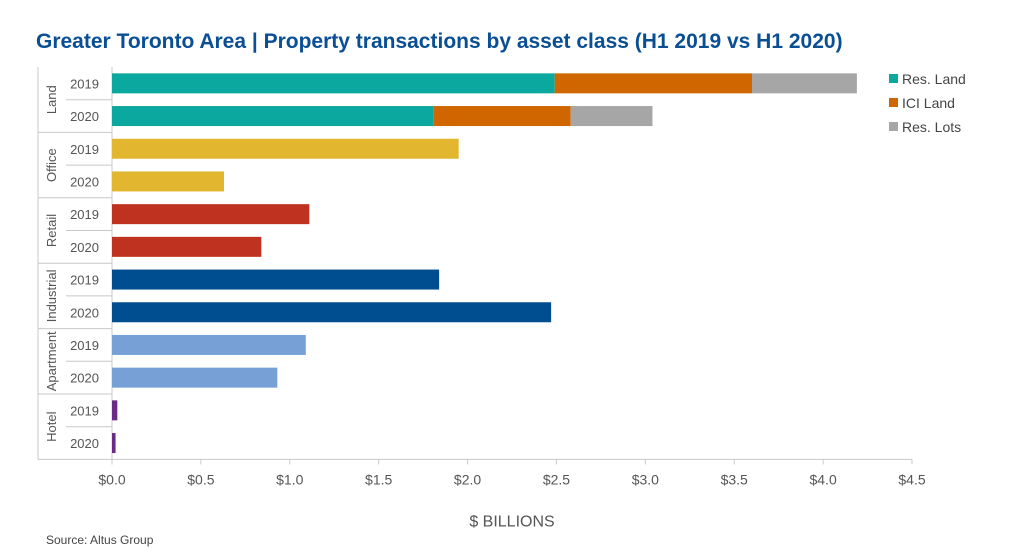 This screenshot has width=1024, height=559. What do you see at coordinates (276, 279) in the screenshot?
I see `bar-industrial-2019` at bounding box center [276, 279].